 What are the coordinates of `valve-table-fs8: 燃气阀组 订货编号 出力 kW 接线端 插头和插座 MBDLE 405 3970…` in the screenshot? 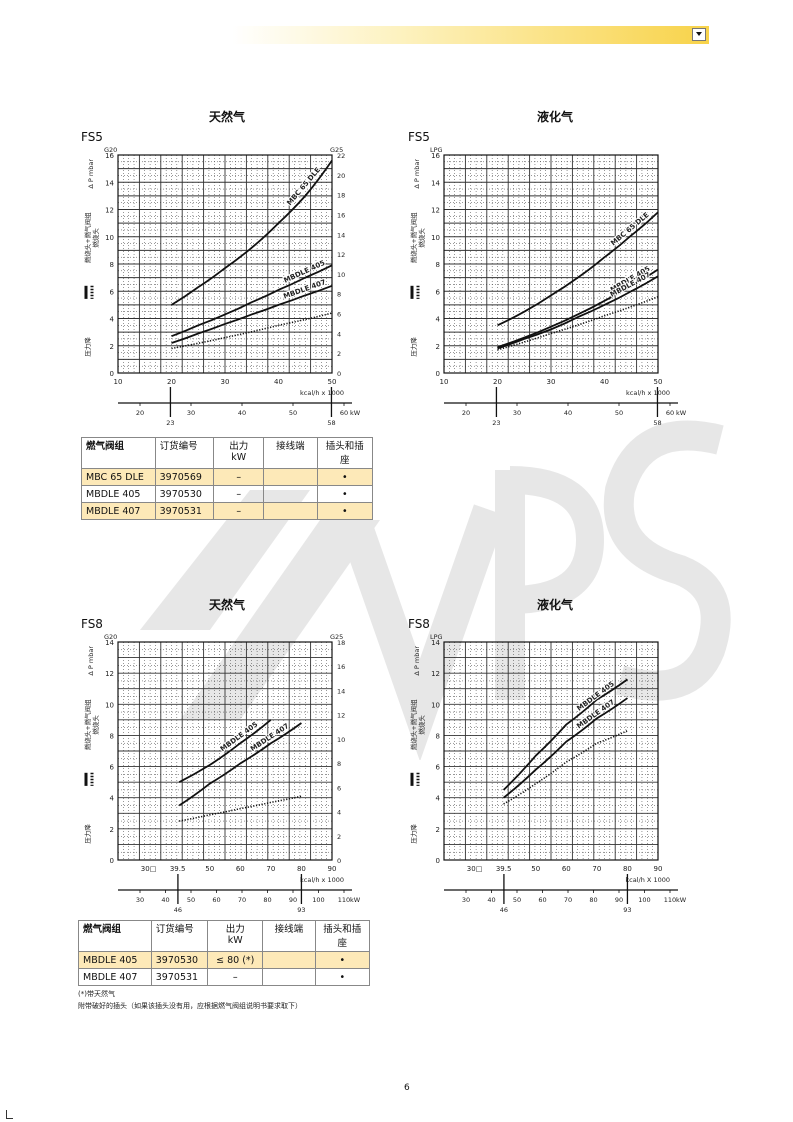 It's located at (224, 953).